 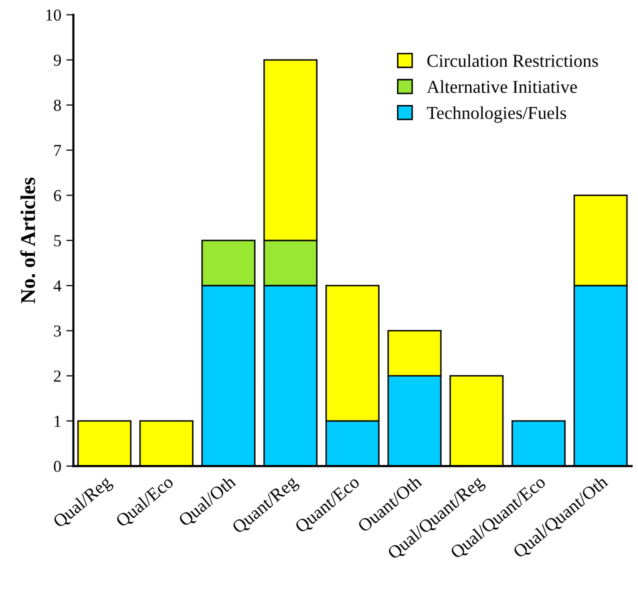 What do you see at coordinates (53, 15) in the screenshot?
I see `y-tick-label: 10` at bounding box center [53, 15].